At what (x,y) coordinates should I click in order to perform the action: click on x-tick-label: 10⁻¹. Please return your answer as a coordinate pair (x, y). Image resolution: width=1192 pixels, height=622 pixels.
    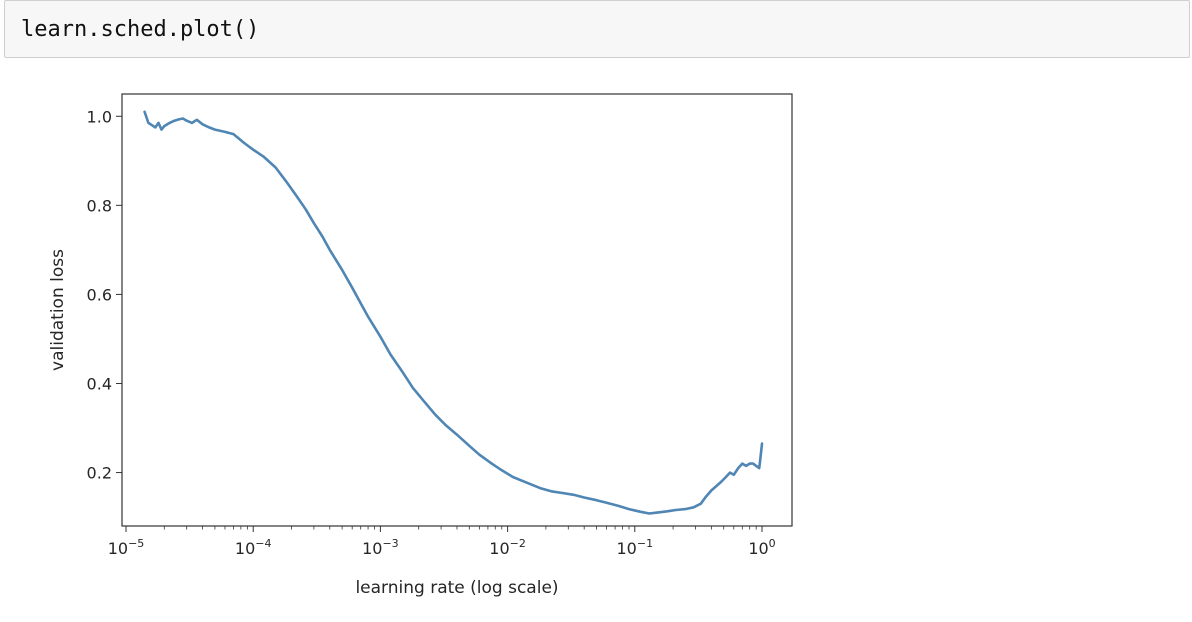
    Looking at the image, I should click on (635, 547).